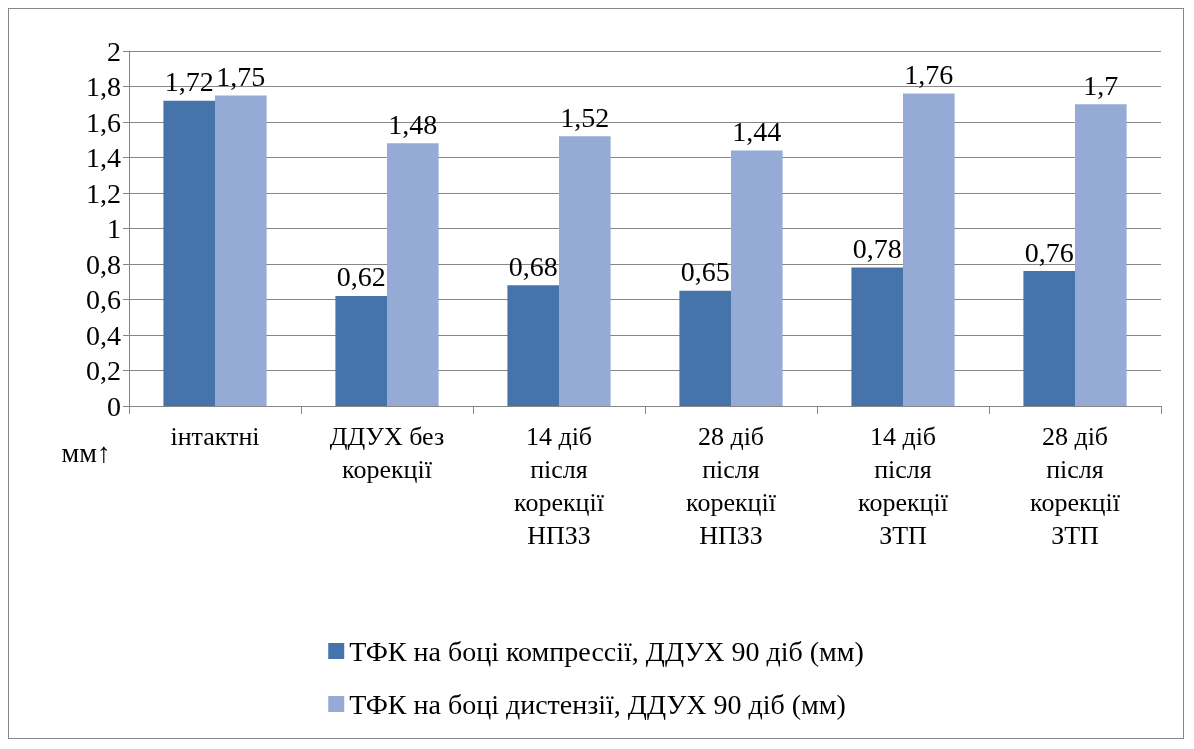 This screenshot has height=749, width=1194. Describe the element at coordinates (103, 193) in the screenshot. I see `y-tick-label: 1,2` at that location.